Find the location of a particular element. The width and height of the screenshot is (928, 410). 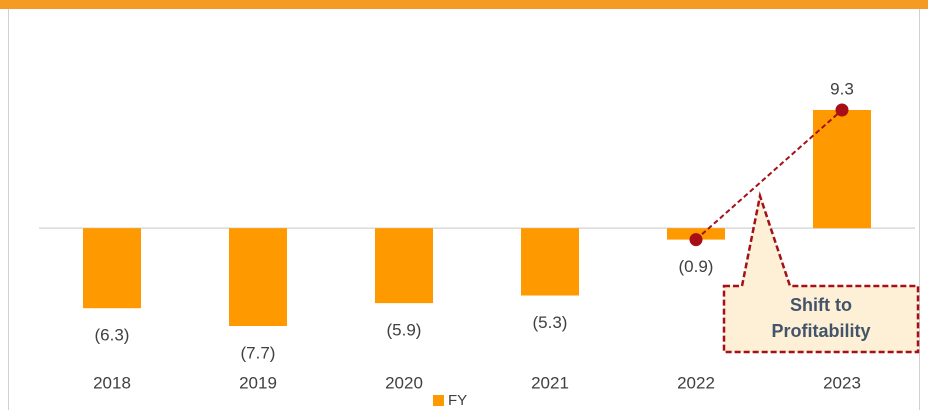

callout-box is located at coordinates (821, 272).